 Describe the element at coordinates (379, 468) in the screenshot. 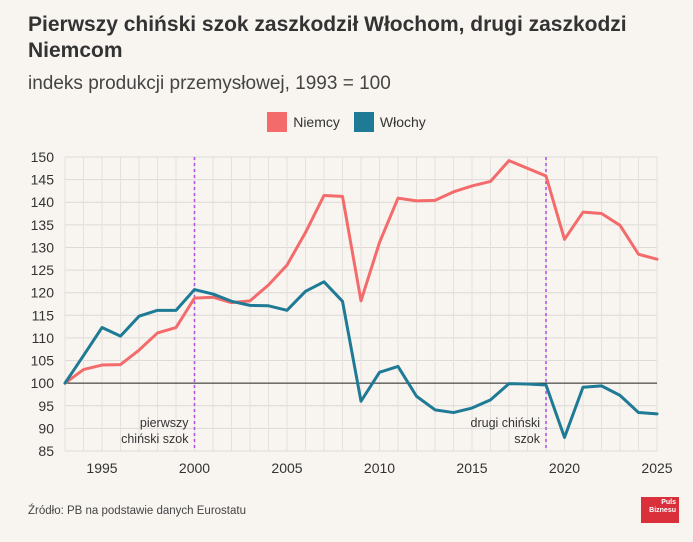

I see `x-tick-label: 2010` at that location.